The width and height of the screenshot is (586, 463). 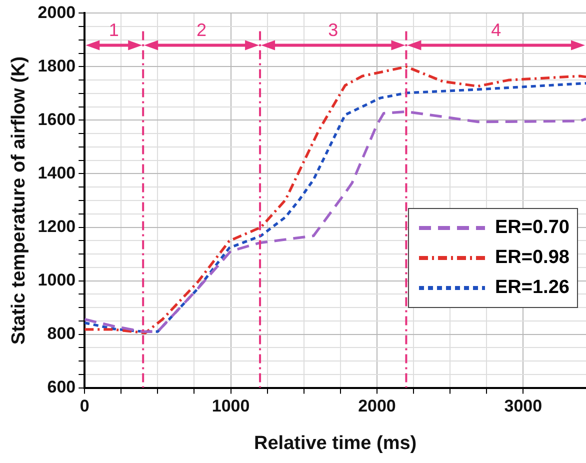 I want to click on y-tick-label: 1400, so click(x=57, y=172).